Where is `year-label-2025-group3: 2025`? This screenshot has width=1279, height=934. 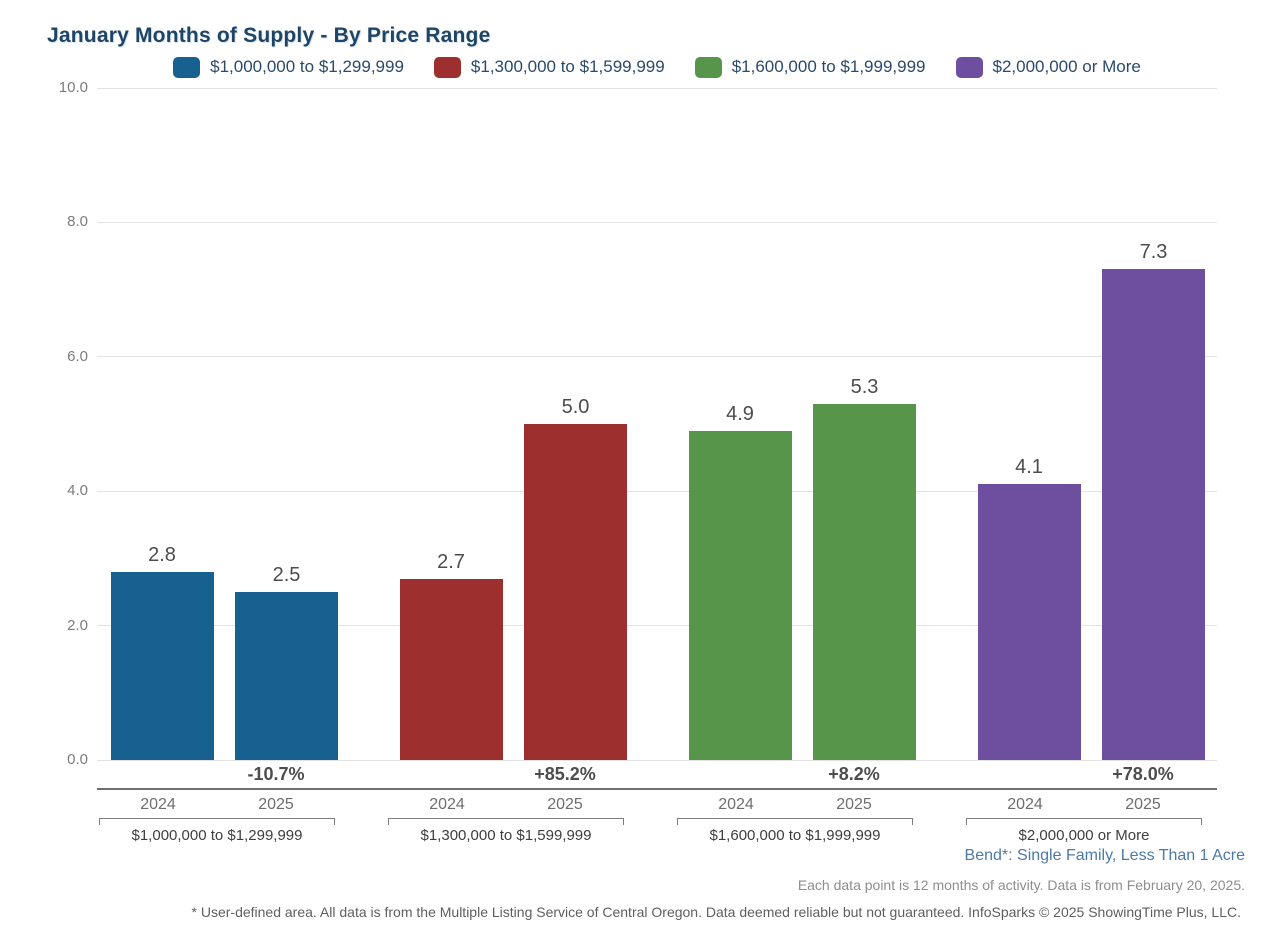 year-label-2025-group3: 2025 is located at coordinates (854, 804).